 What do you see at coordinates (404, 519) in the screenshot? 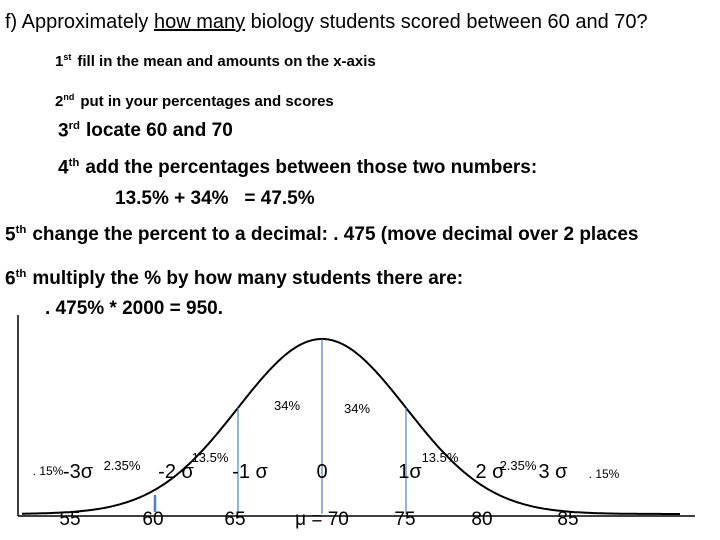
I see `score-label: 75` at bounding box center [404, 519].